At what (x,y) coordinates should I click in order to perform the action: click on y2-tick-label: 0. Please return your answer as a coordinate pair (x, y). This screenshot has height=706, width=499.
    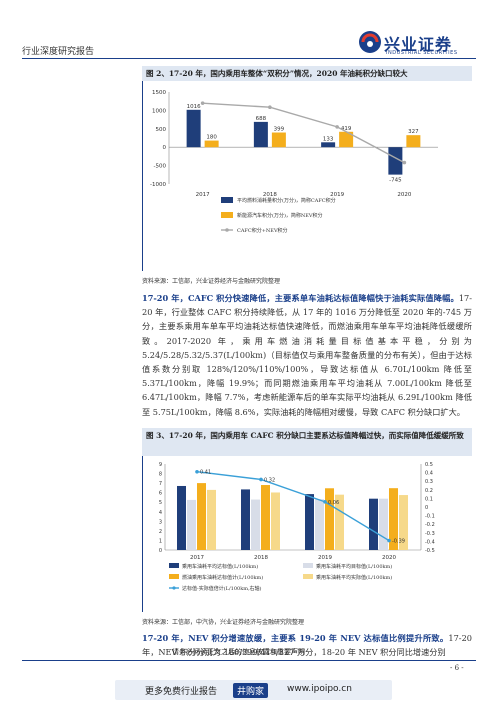
    Looking at the image, I should click on (426, 508).